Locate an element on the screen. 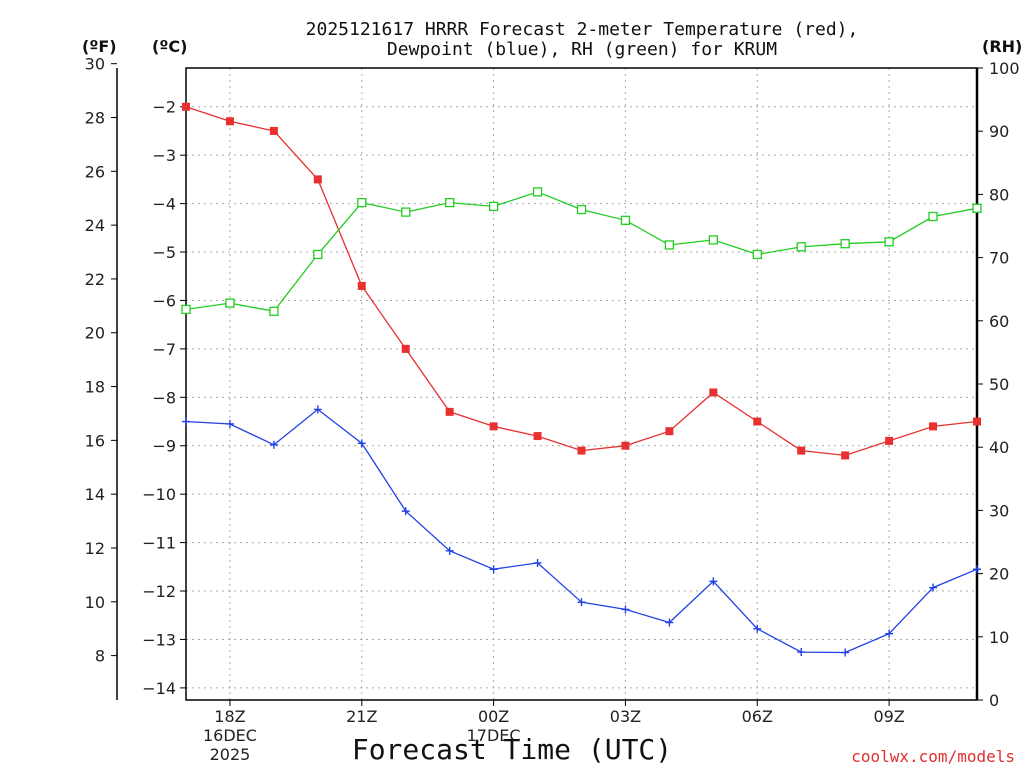  credit-text: coolwx.com/models is located at coordinates (933, 756).